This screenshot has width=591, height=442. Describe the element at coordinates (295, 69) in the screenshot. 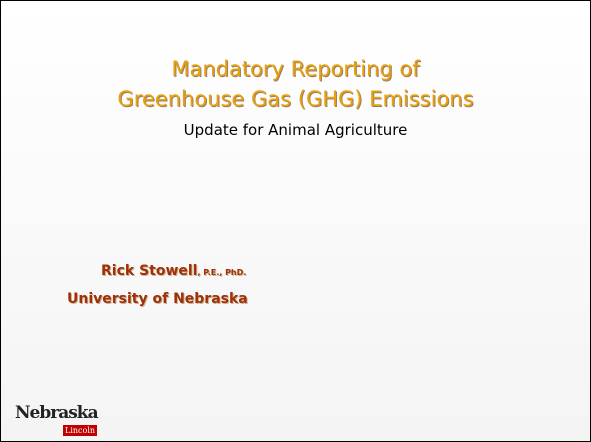

I see `title-line: Mandatory Reporting of` at that location.